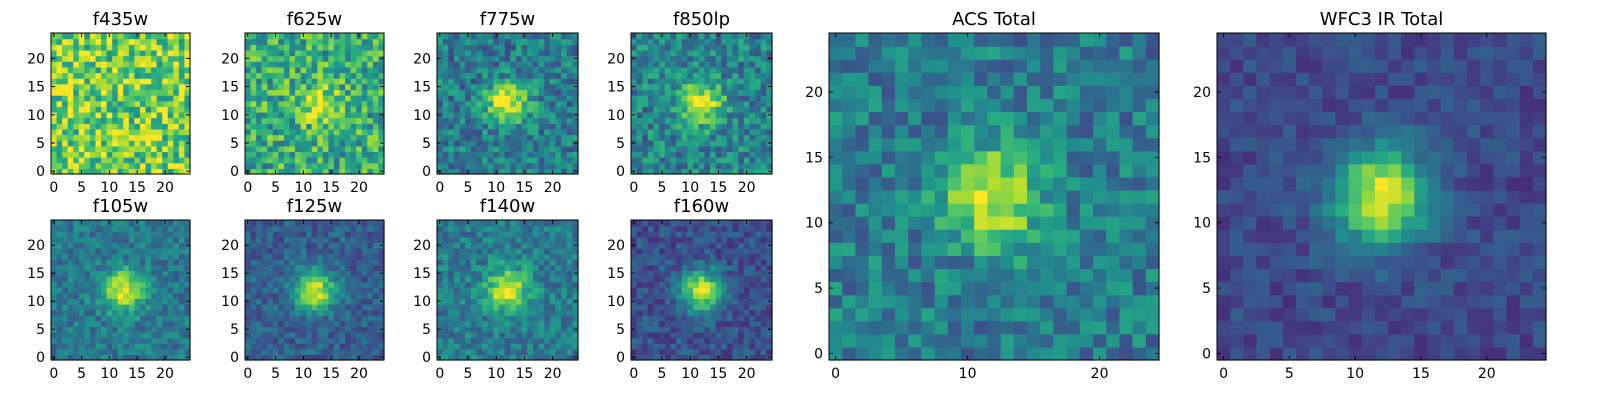 The width and height of the screenshot is (1600, 400). What do you see at coordinates (468, 188) in the screenshot?
I see `x-tick-label: 5` at bounding box center [468, 188].